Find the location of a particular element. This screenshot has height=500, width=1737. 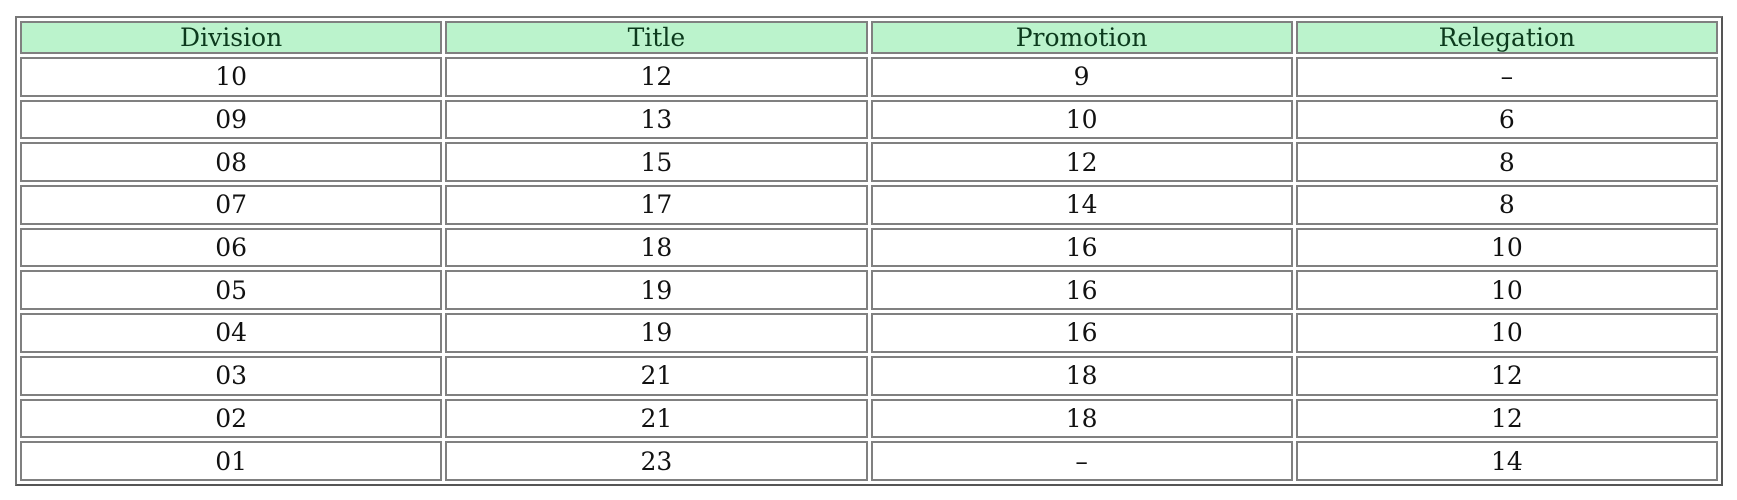

table-row: 09 13 10 6 is located at coordinates (869, 119).